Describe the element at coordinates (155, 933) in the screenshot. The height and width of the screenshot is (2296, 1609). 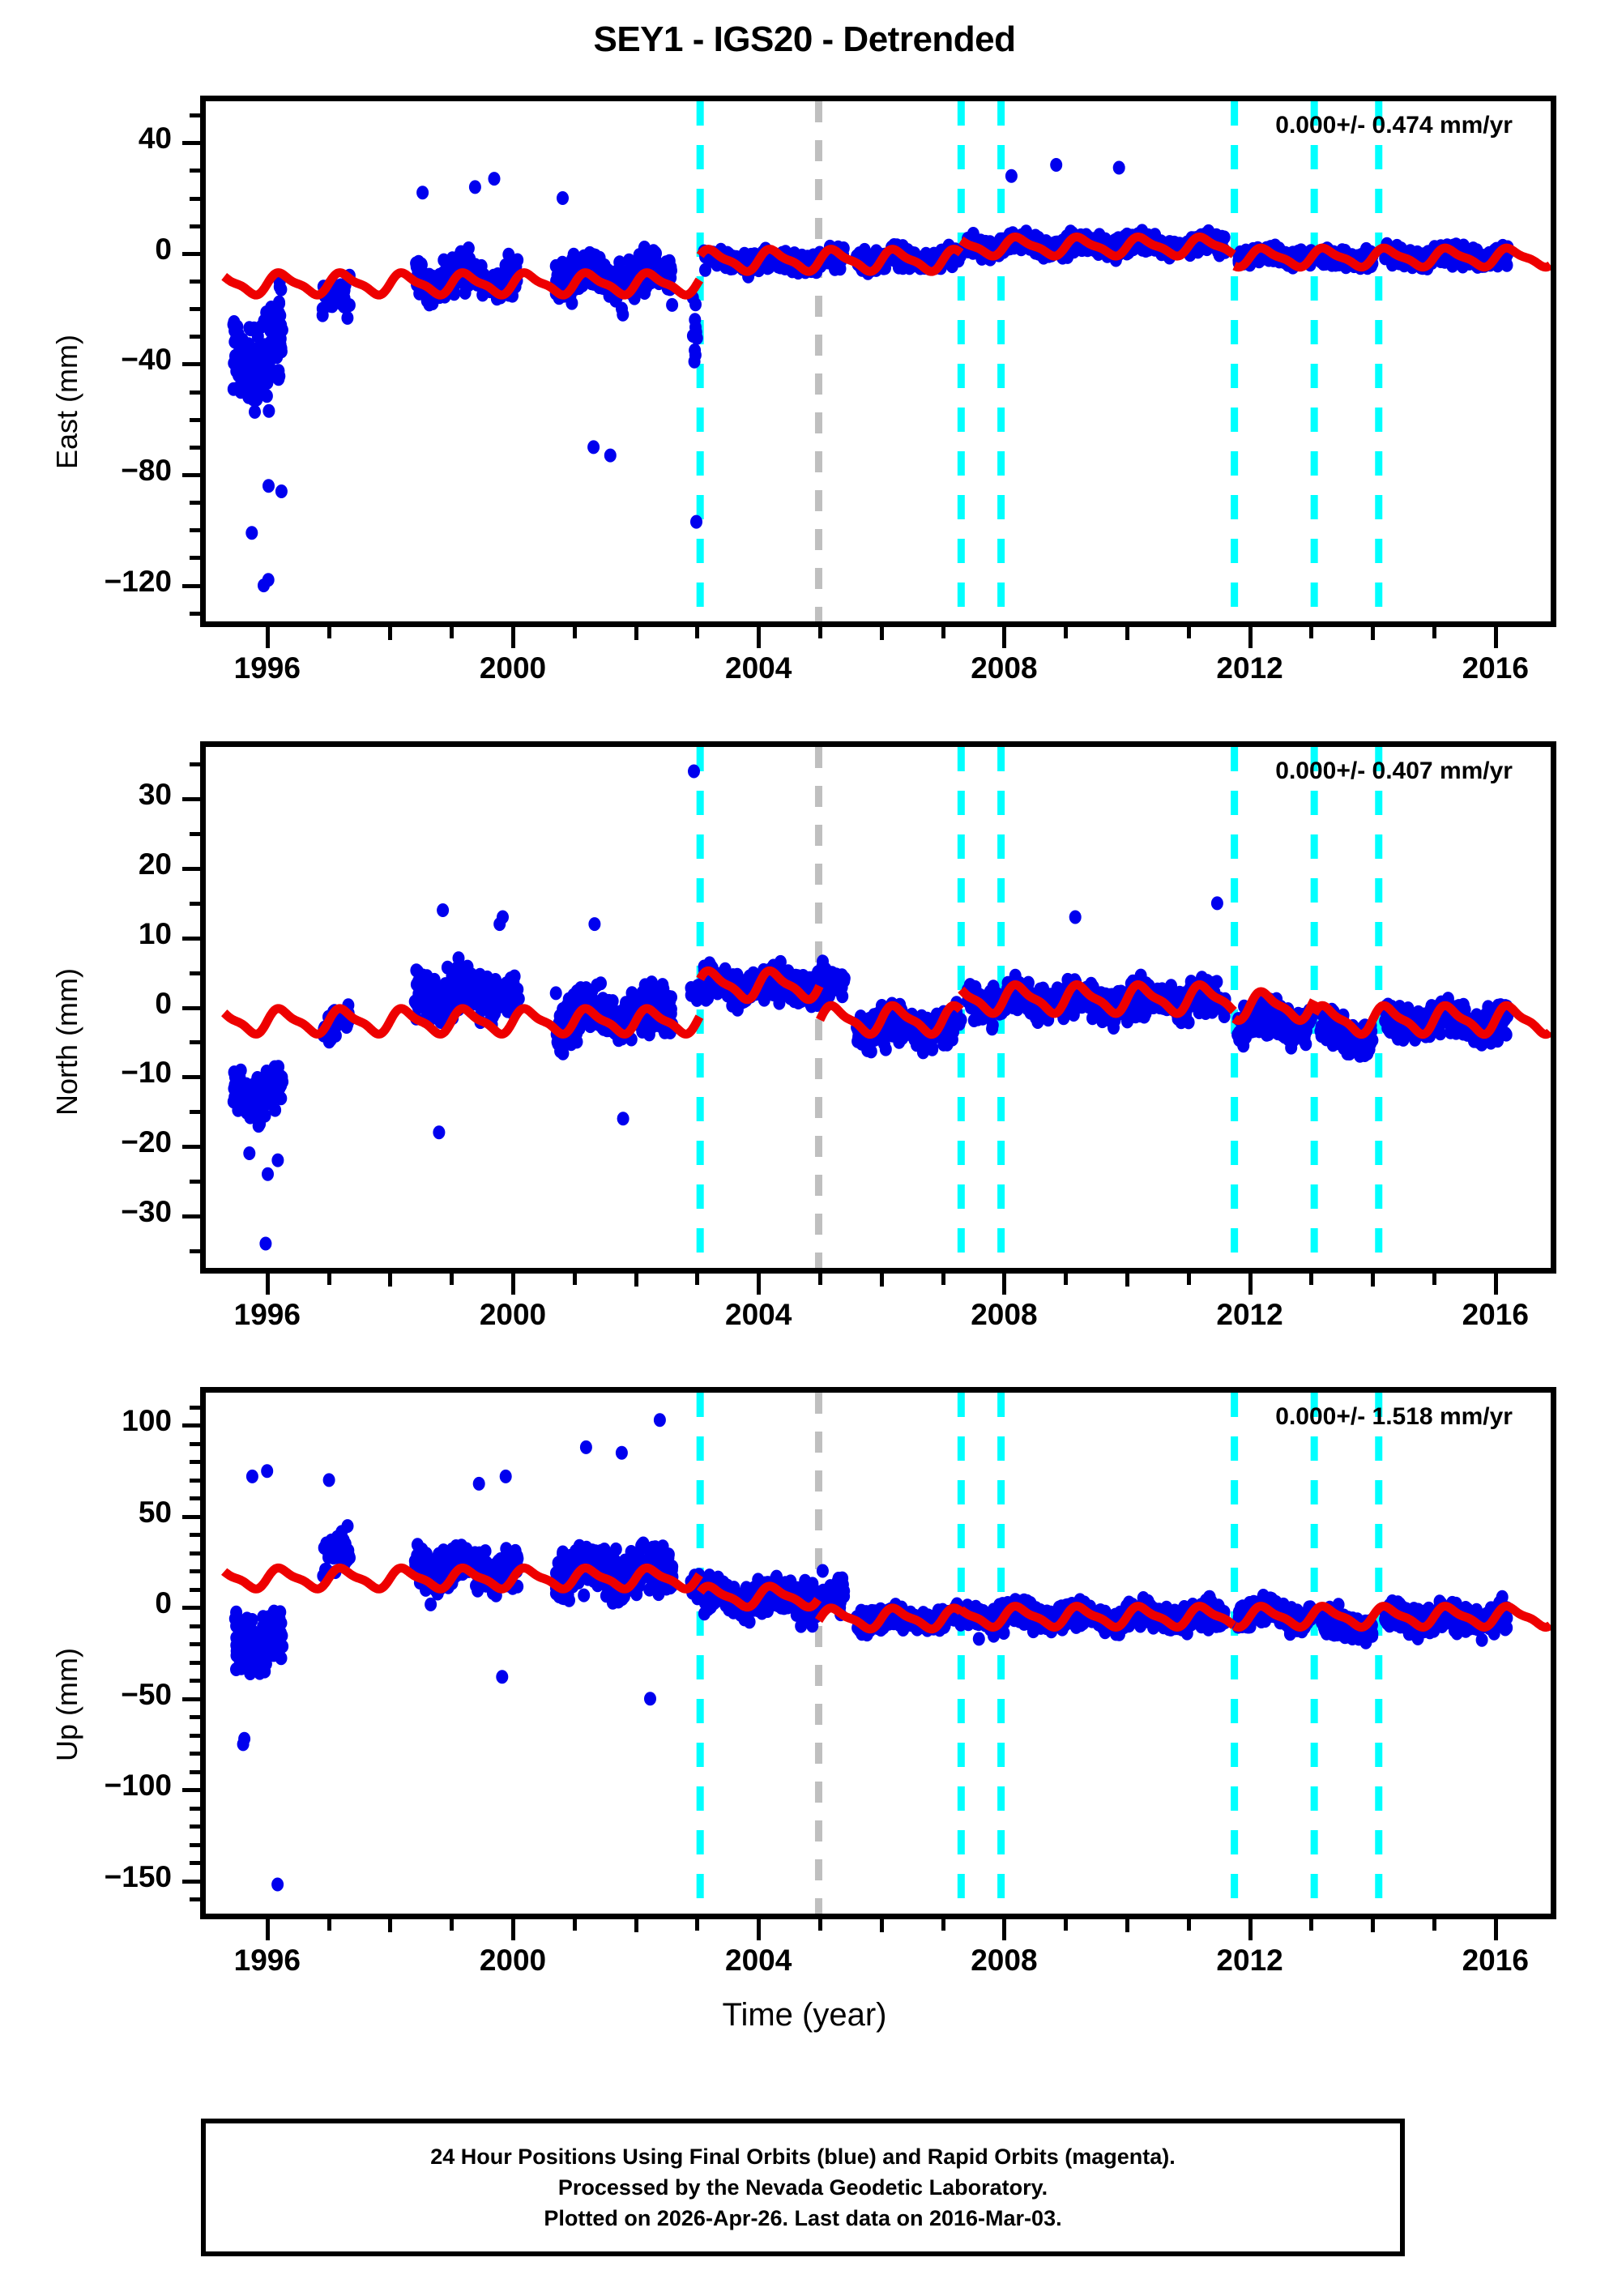
I see `y-tick-label: 10` at that location.